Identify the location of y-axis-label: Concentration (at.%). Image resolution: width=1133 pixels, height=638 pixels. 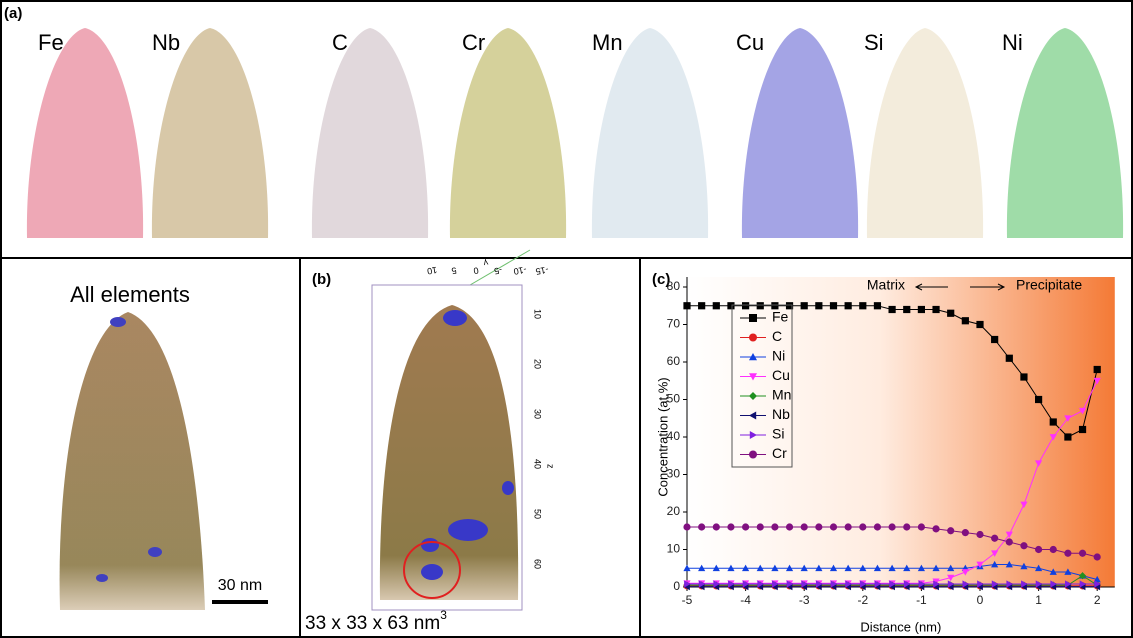
(662, 436).